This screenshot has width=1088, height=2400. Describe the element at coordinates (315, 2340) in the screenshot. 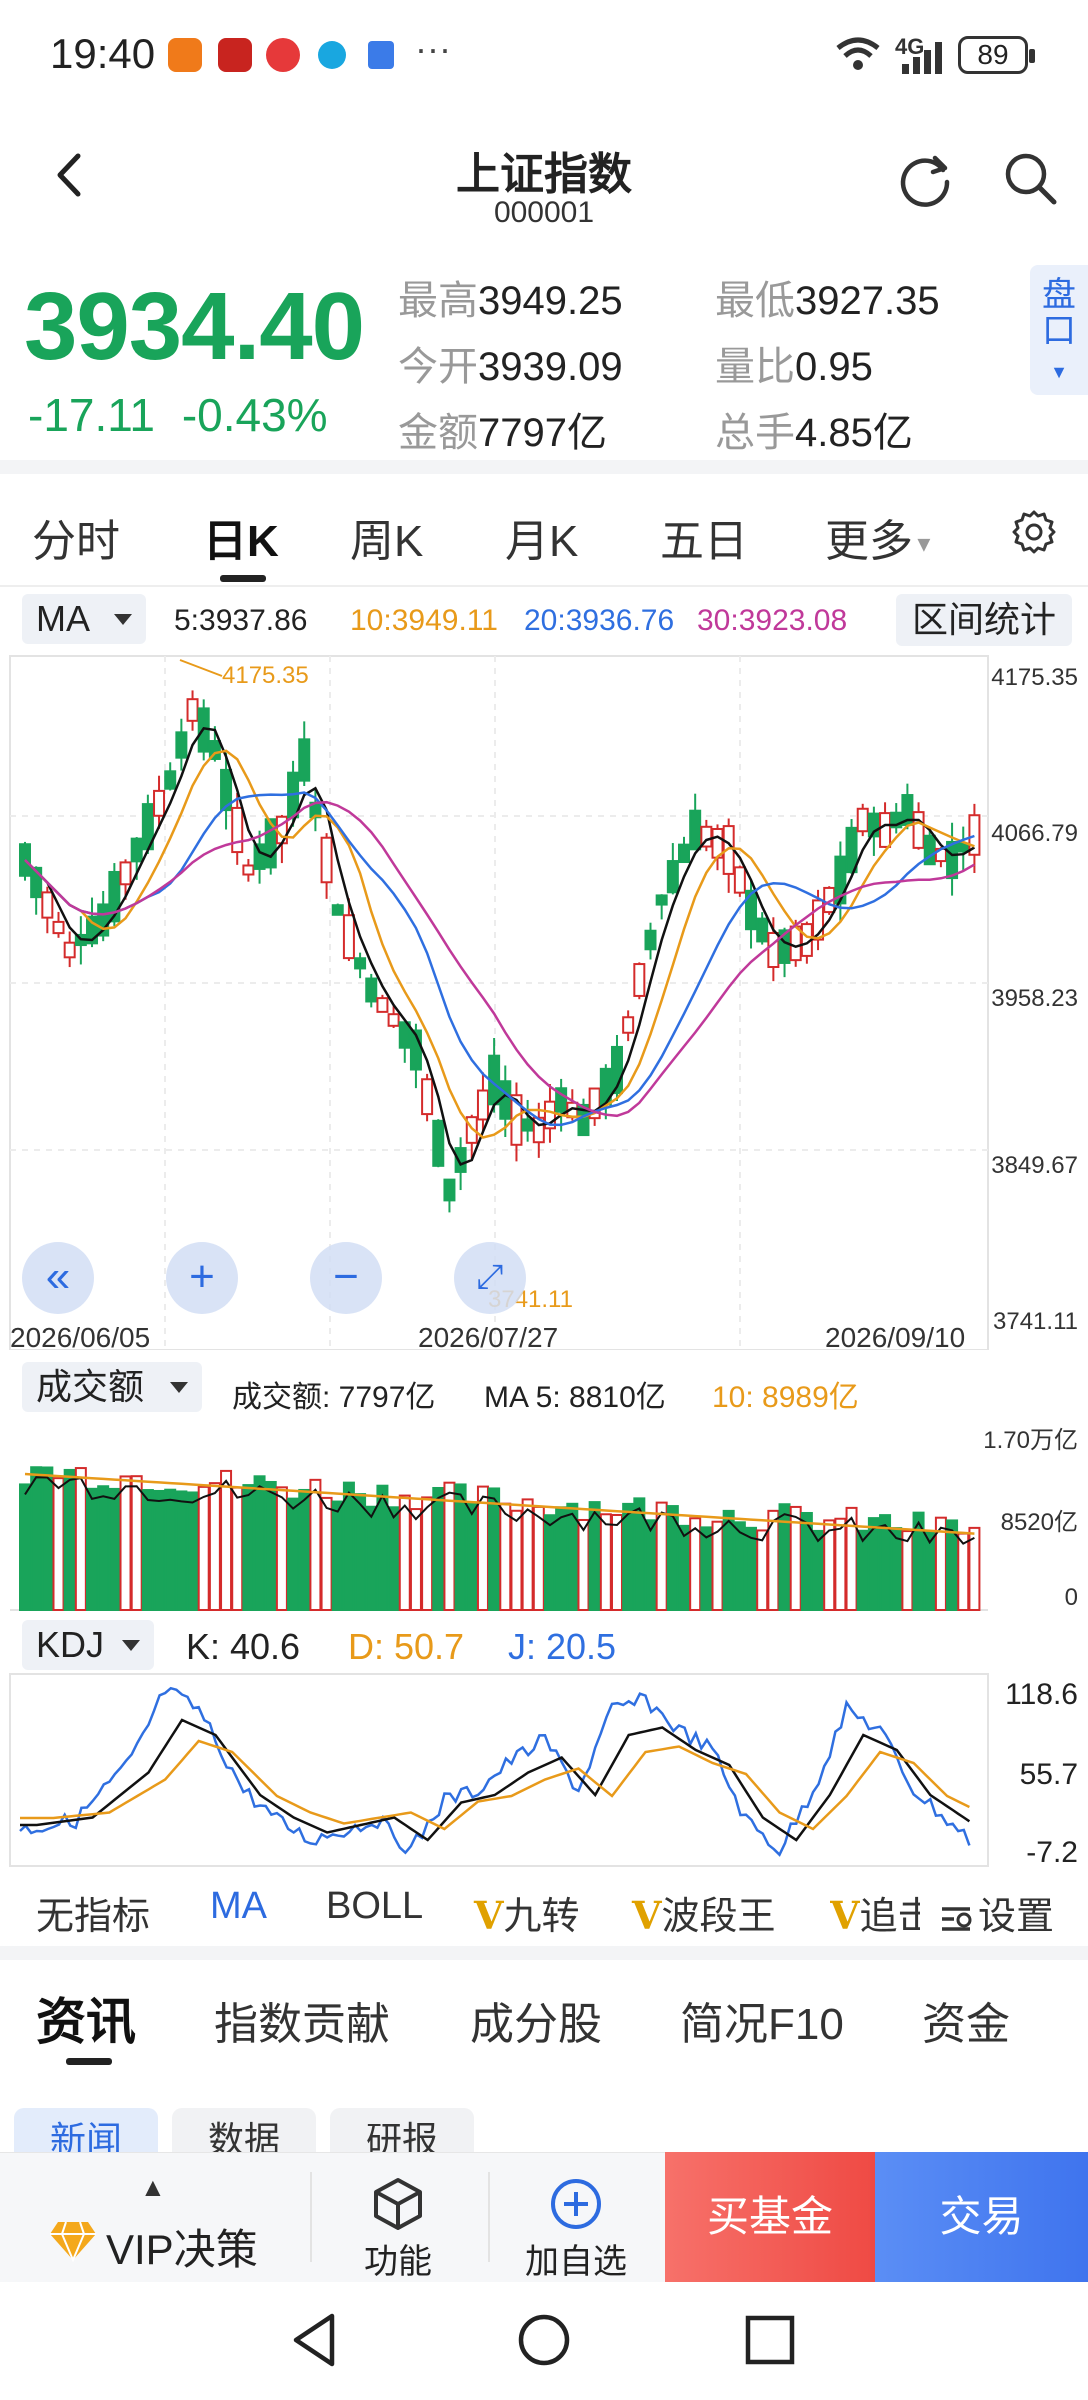

I see `nav-back-icon` at that location.